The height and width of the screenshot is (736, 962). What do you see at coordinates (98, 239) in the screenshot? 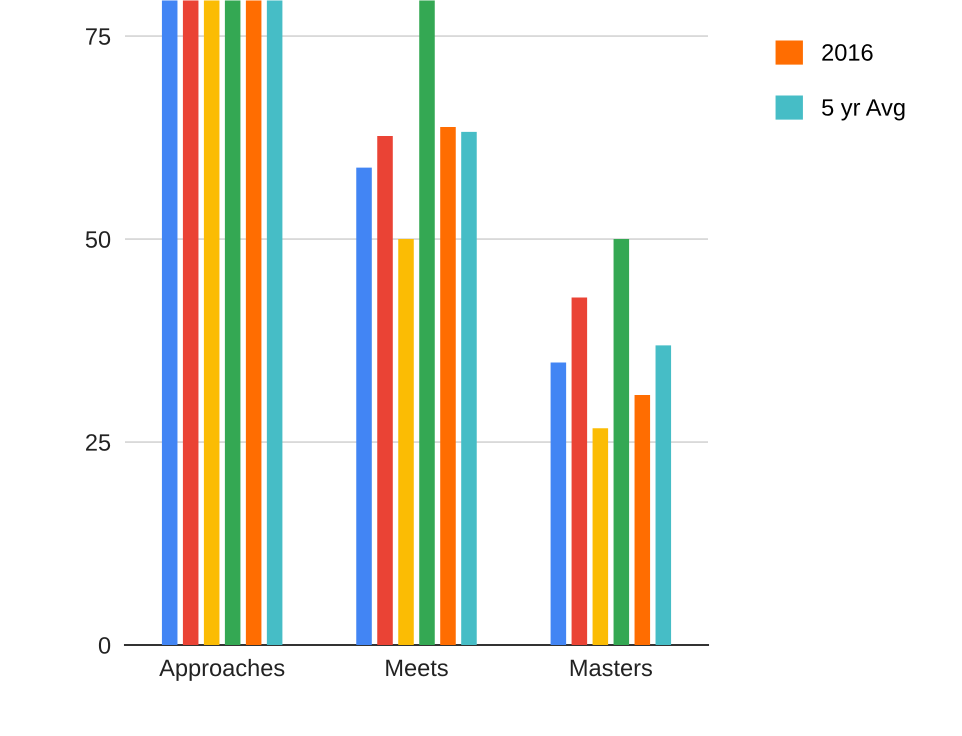
I see `y-tick-label: 50` at bounding box center [98, 239].